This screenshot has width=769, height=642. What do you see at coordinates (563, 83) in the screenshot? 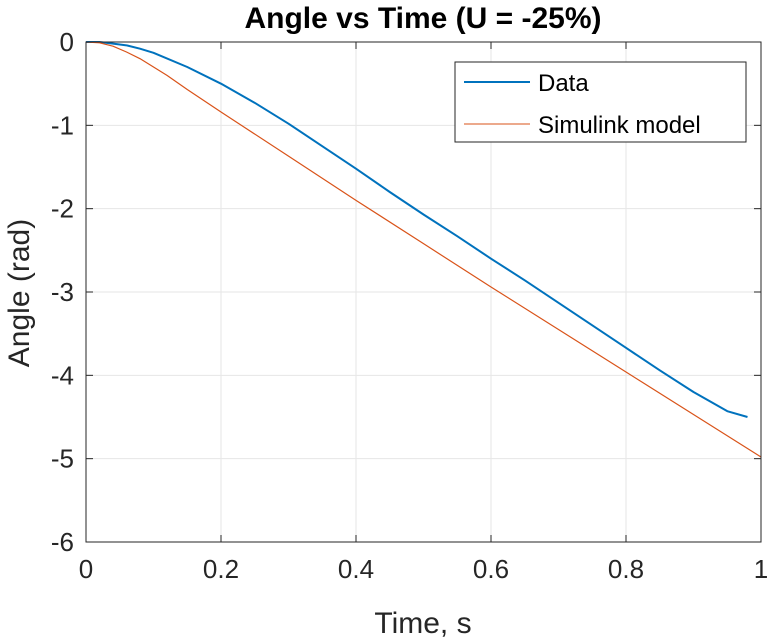
I see `legend-label-data: Data` at bounding box center [563, 83].